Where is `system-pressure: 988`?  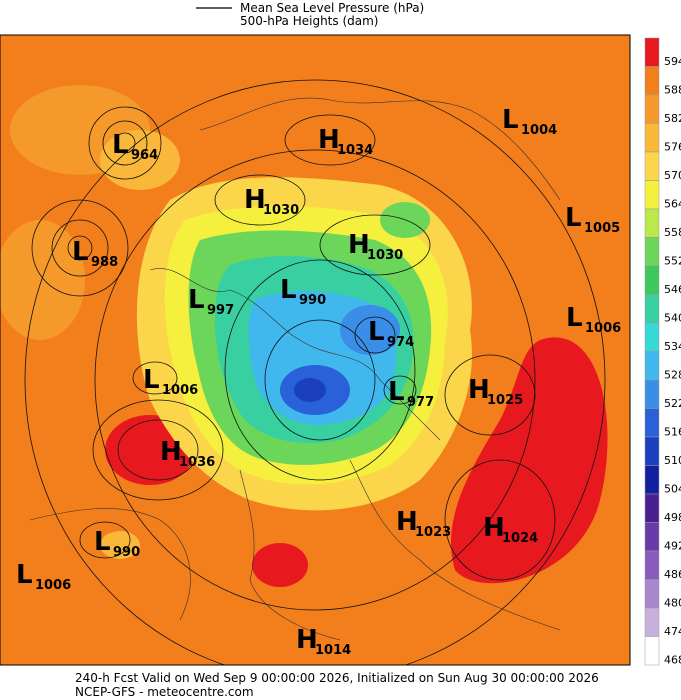 system-pressure: 988 is located at coordinates (104, 262).